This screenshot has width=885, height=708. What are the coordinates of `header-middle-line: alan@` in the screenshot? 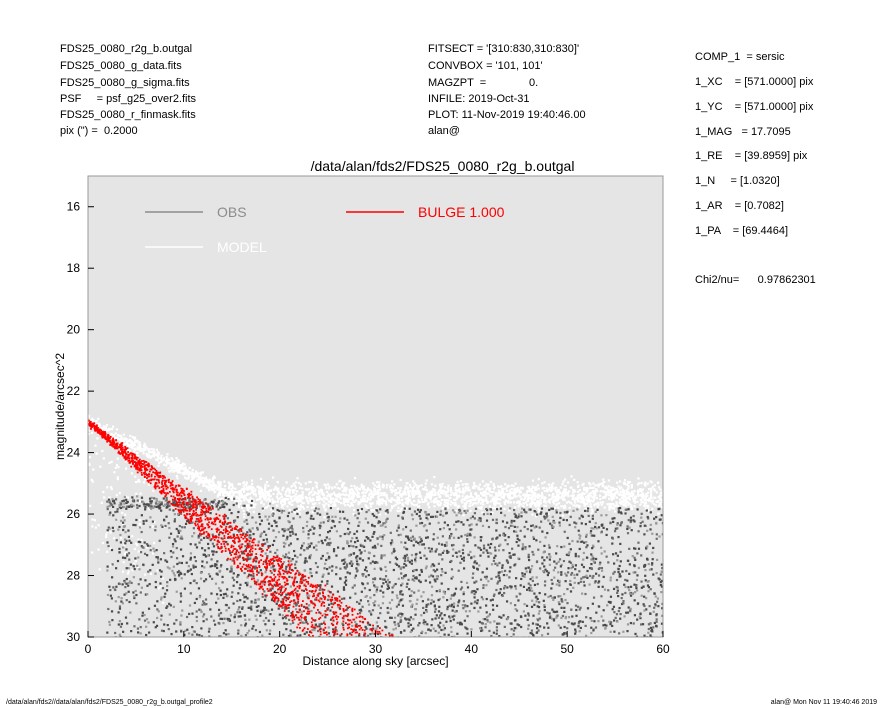 It's located at (444, 131).